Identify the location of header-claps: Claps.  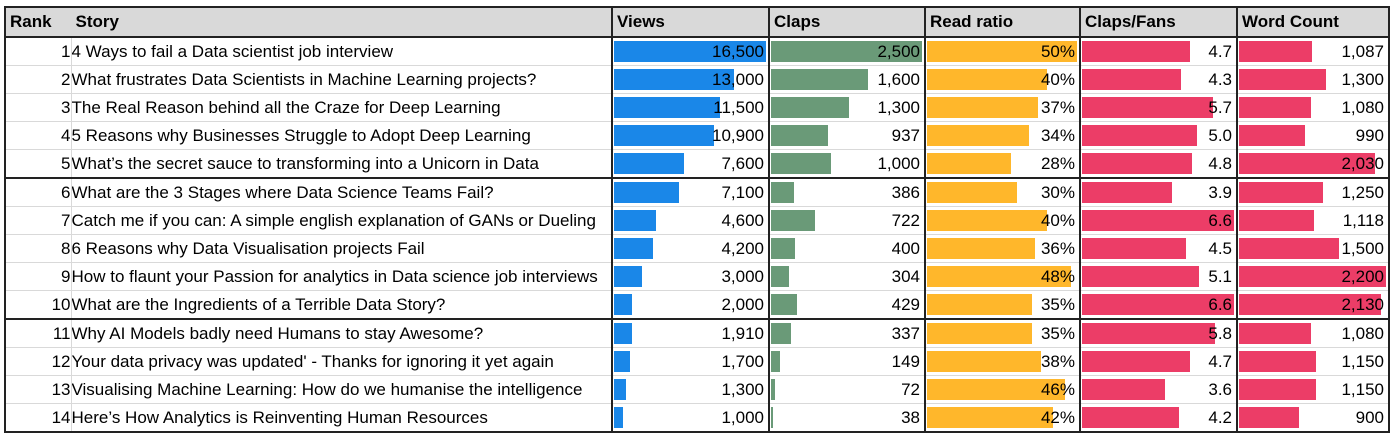
(847, 22).